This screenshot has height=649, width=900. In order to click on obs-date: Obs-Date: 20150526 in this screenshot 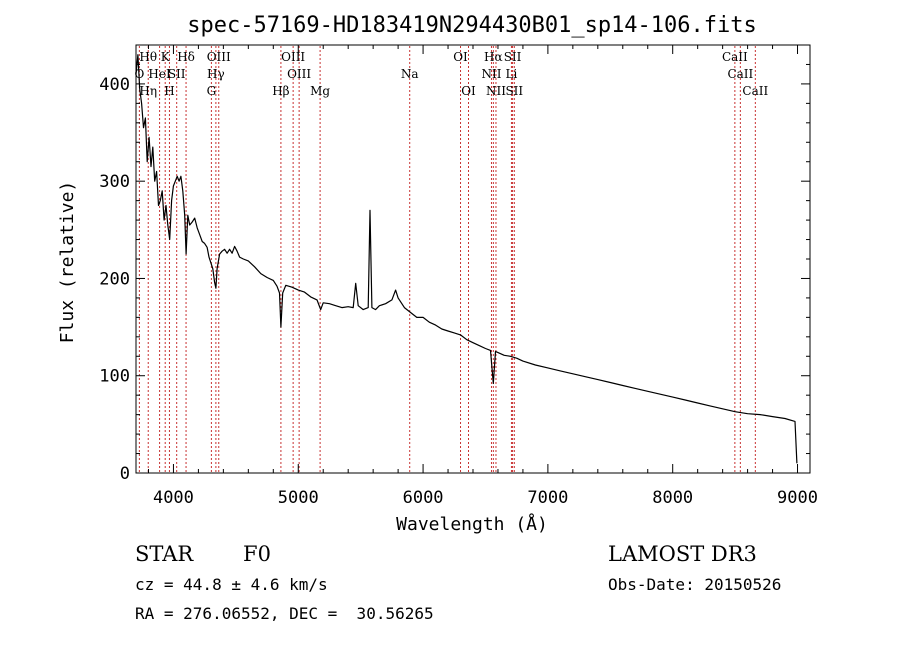, I will do `click(694, 584)`.